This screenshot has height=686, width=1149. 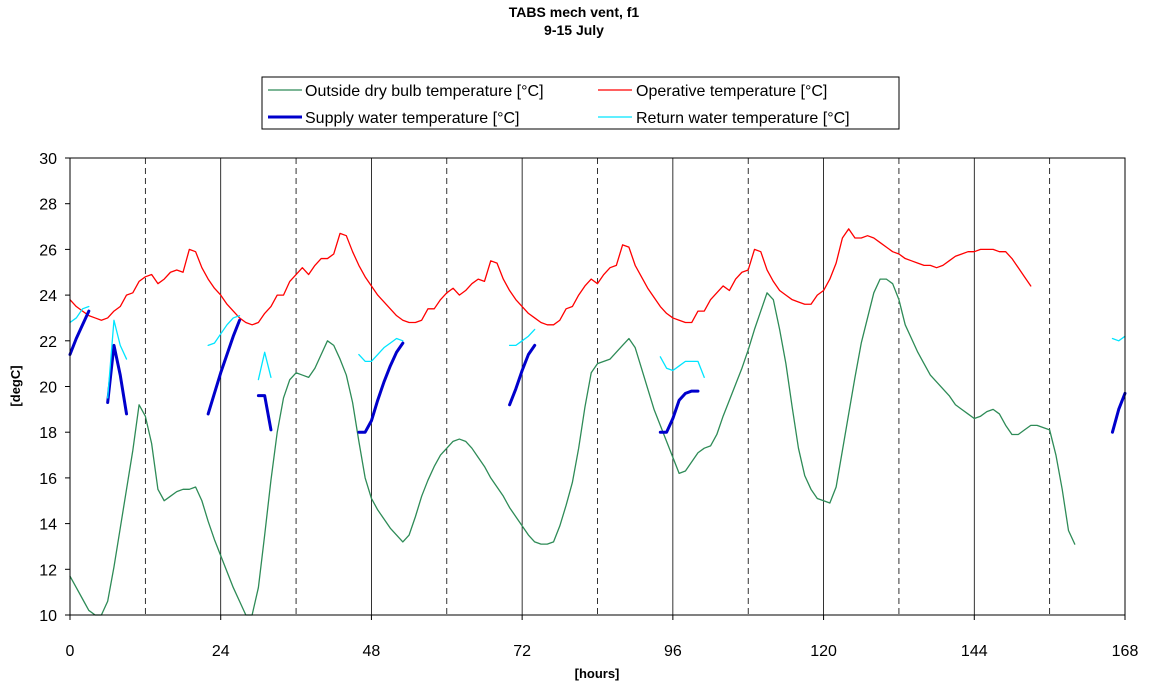 I want to click on x-tick-label: 168, so click(x=1125, y=651).